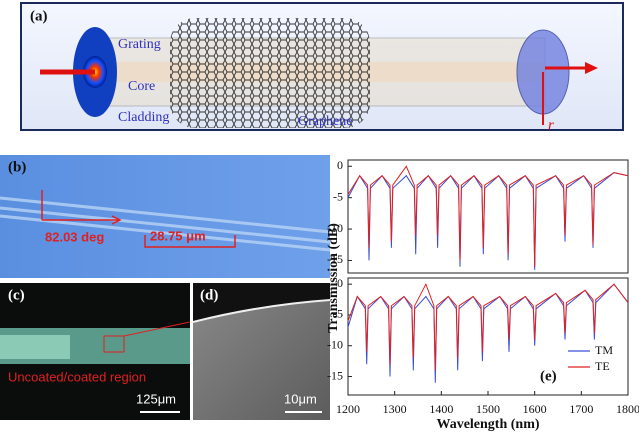 The width and height of the screenshot is (639, 438). What do you see at coordinates (333, 278) in the screenshot?
I see `y-axis-label: Transmission (dB)` at bounding box center [333, 278].